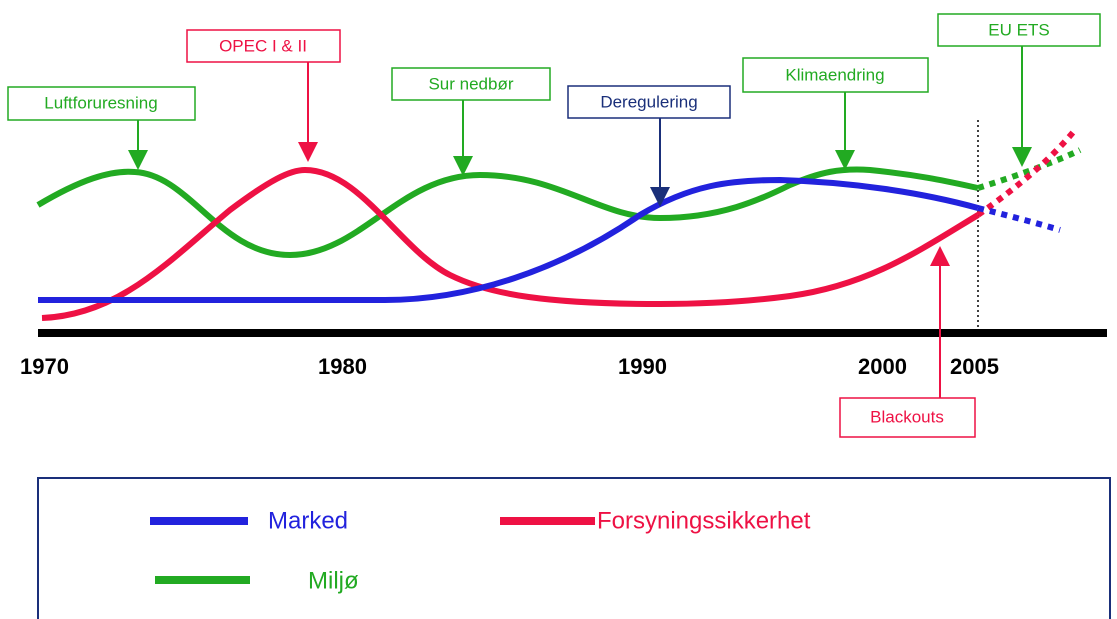 The height and width of the screenshot is (619, 1117). Describe the element at coordinates (704, 520) in the screenshot. I see `legend-label: Forsyningssikkerhet` at that location.